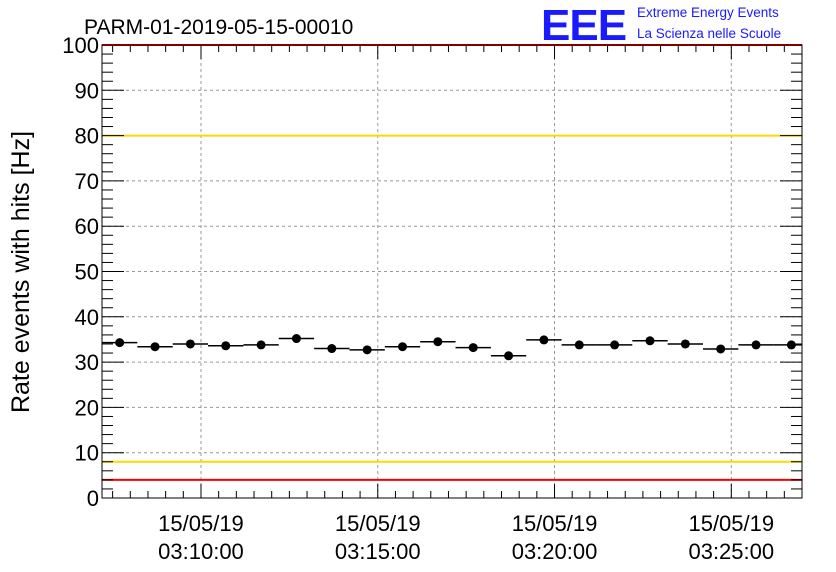 This screenshot has width=836, height=572. I want to click on y-tick-label: 100, so click(80, 45).